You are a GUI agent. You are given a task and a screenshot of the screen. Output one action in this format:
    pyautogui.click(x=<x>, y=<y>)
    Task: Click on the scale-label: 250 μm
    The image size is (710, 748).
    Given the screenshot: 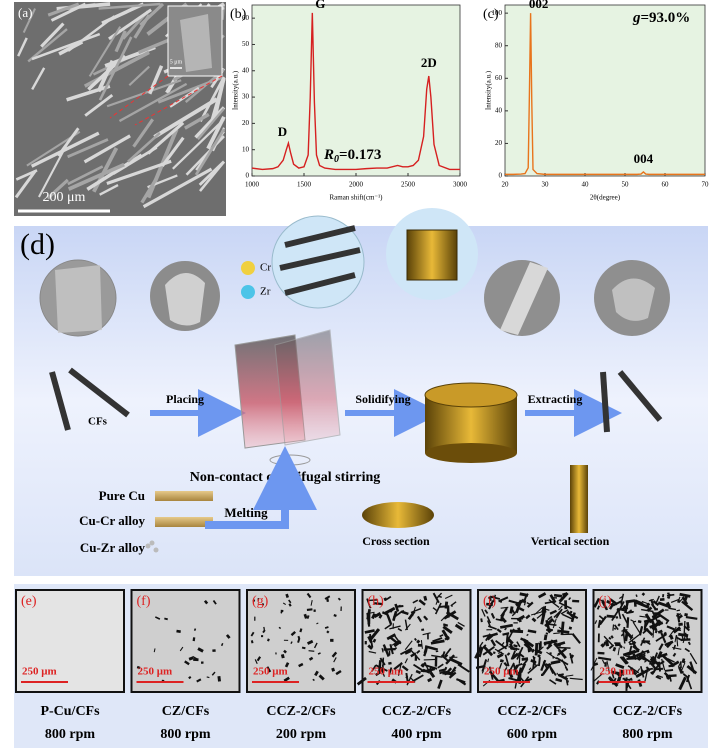 What is the action you would take?
    pyautogui.click(x=617, y=672)
    